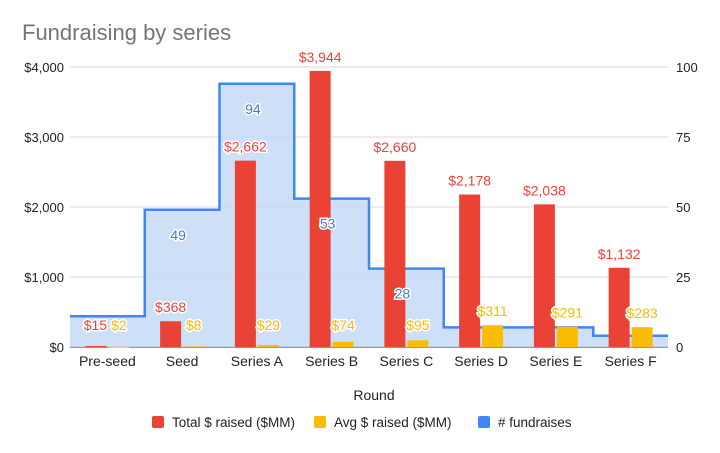  What do you see at coordinates (127, 32) in the screenshot?
I see `chart-title: Fundraising by series` at bounding box center [127, 32].